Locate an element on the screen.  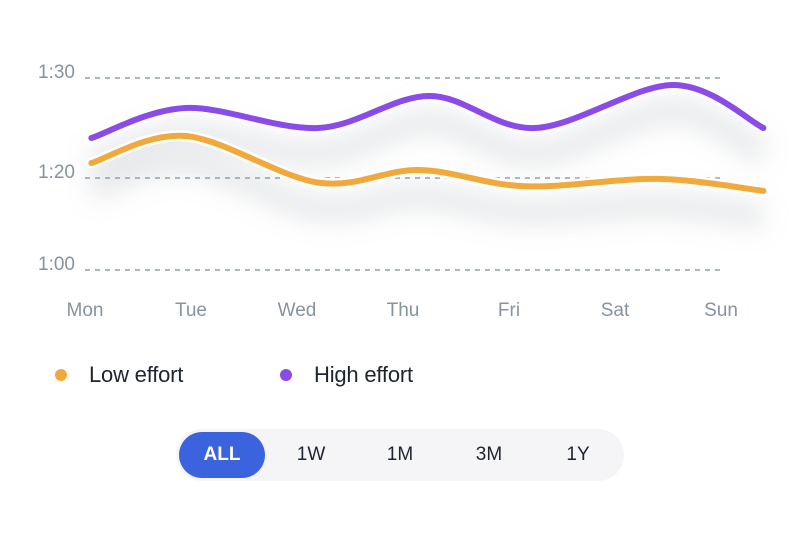
y-tick-label: 1:30 is located at coordinates (56, 72).